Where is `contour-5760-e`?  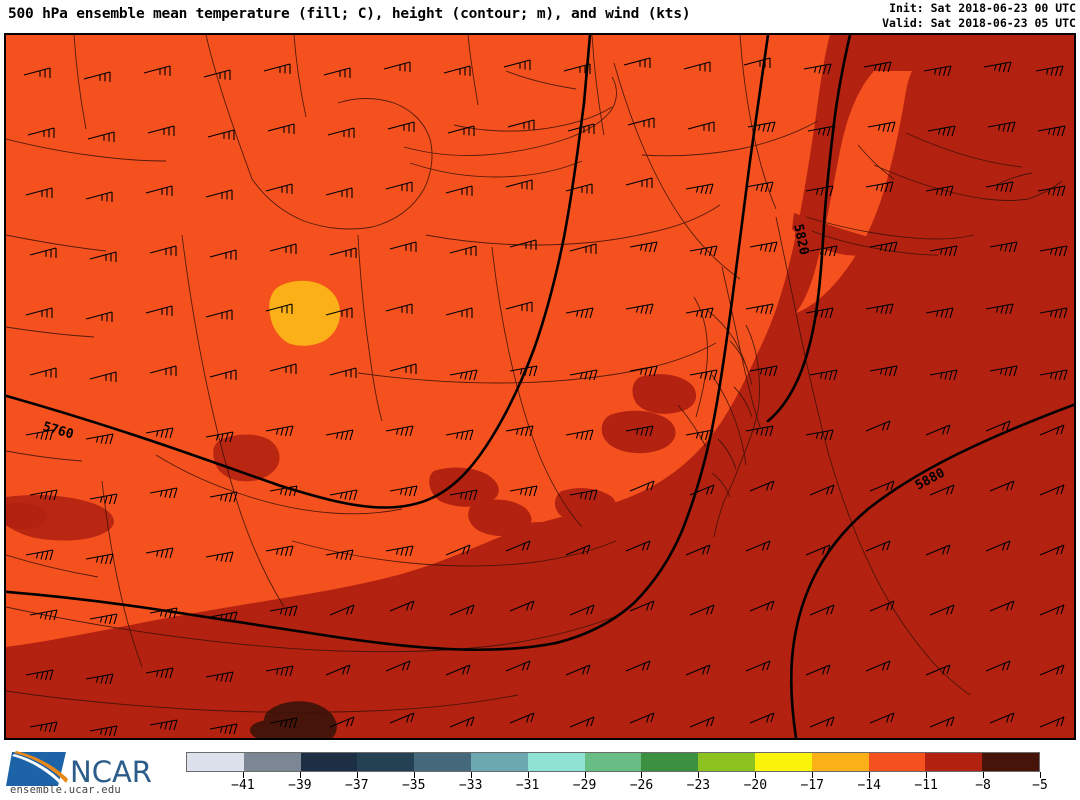 contour-5760-e is located at coordinates (587, 70).